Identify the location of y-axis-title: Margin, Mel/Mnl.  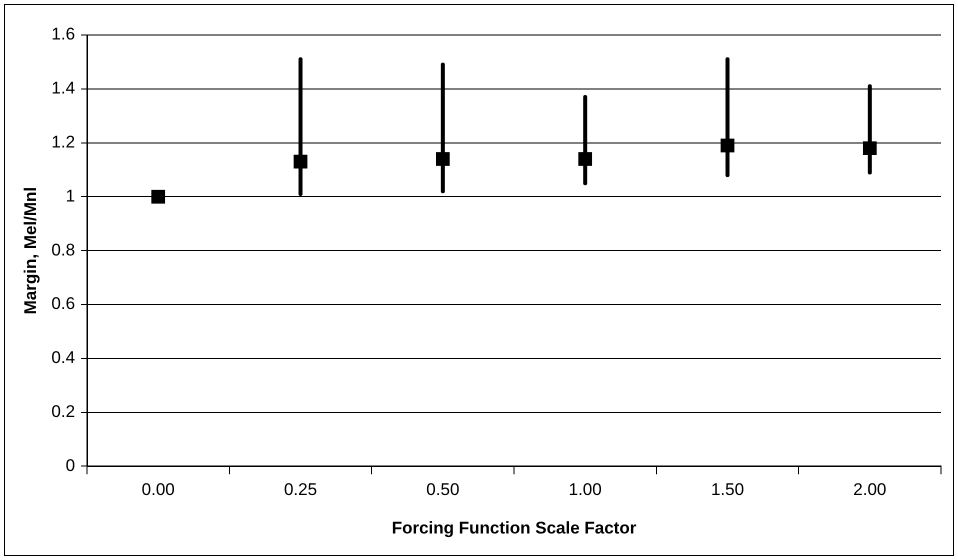
(30, 250).